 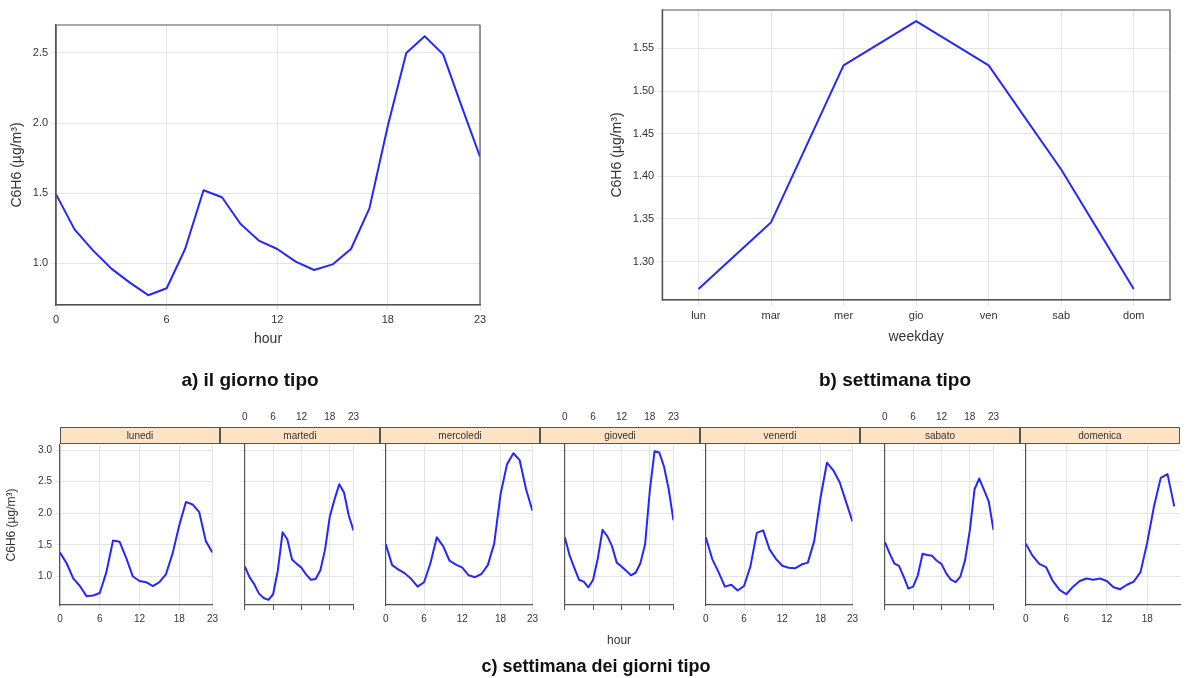 What do you see at coordinates (250, 380) in the screenshot?
I see `text: a) il giorno tipo` at bounding box center [250, 380].